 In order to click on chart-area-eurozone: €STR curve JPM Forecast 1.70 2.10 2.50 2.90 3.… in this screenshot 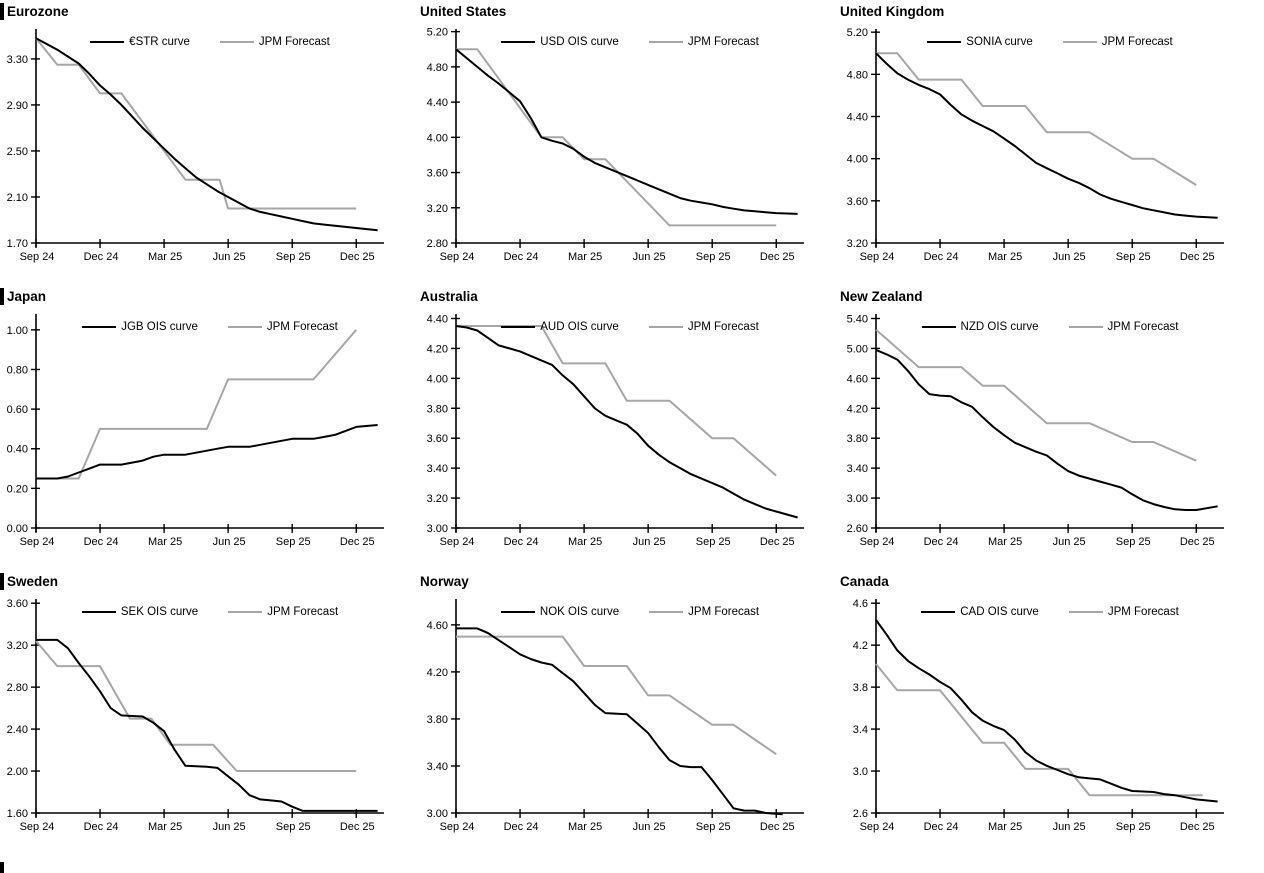, I will do `click(210, 147)`.